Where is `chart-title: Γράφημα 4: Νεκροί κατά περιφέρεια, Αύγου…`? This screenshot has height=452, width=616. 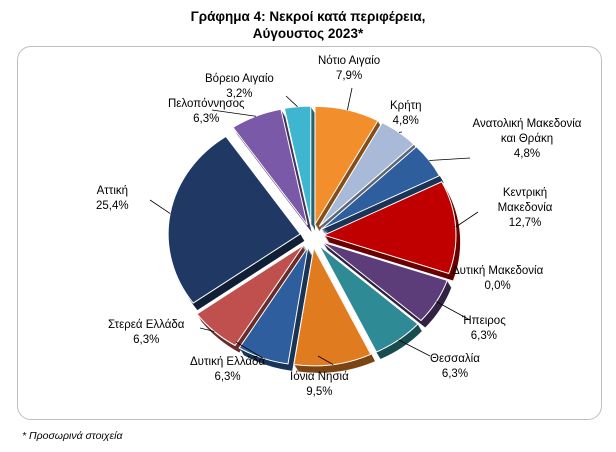 chart-title: Γράφημα 4: Νεκροί κατά περιφέρεια, Αύγου… is located at coordinates (308, 25).